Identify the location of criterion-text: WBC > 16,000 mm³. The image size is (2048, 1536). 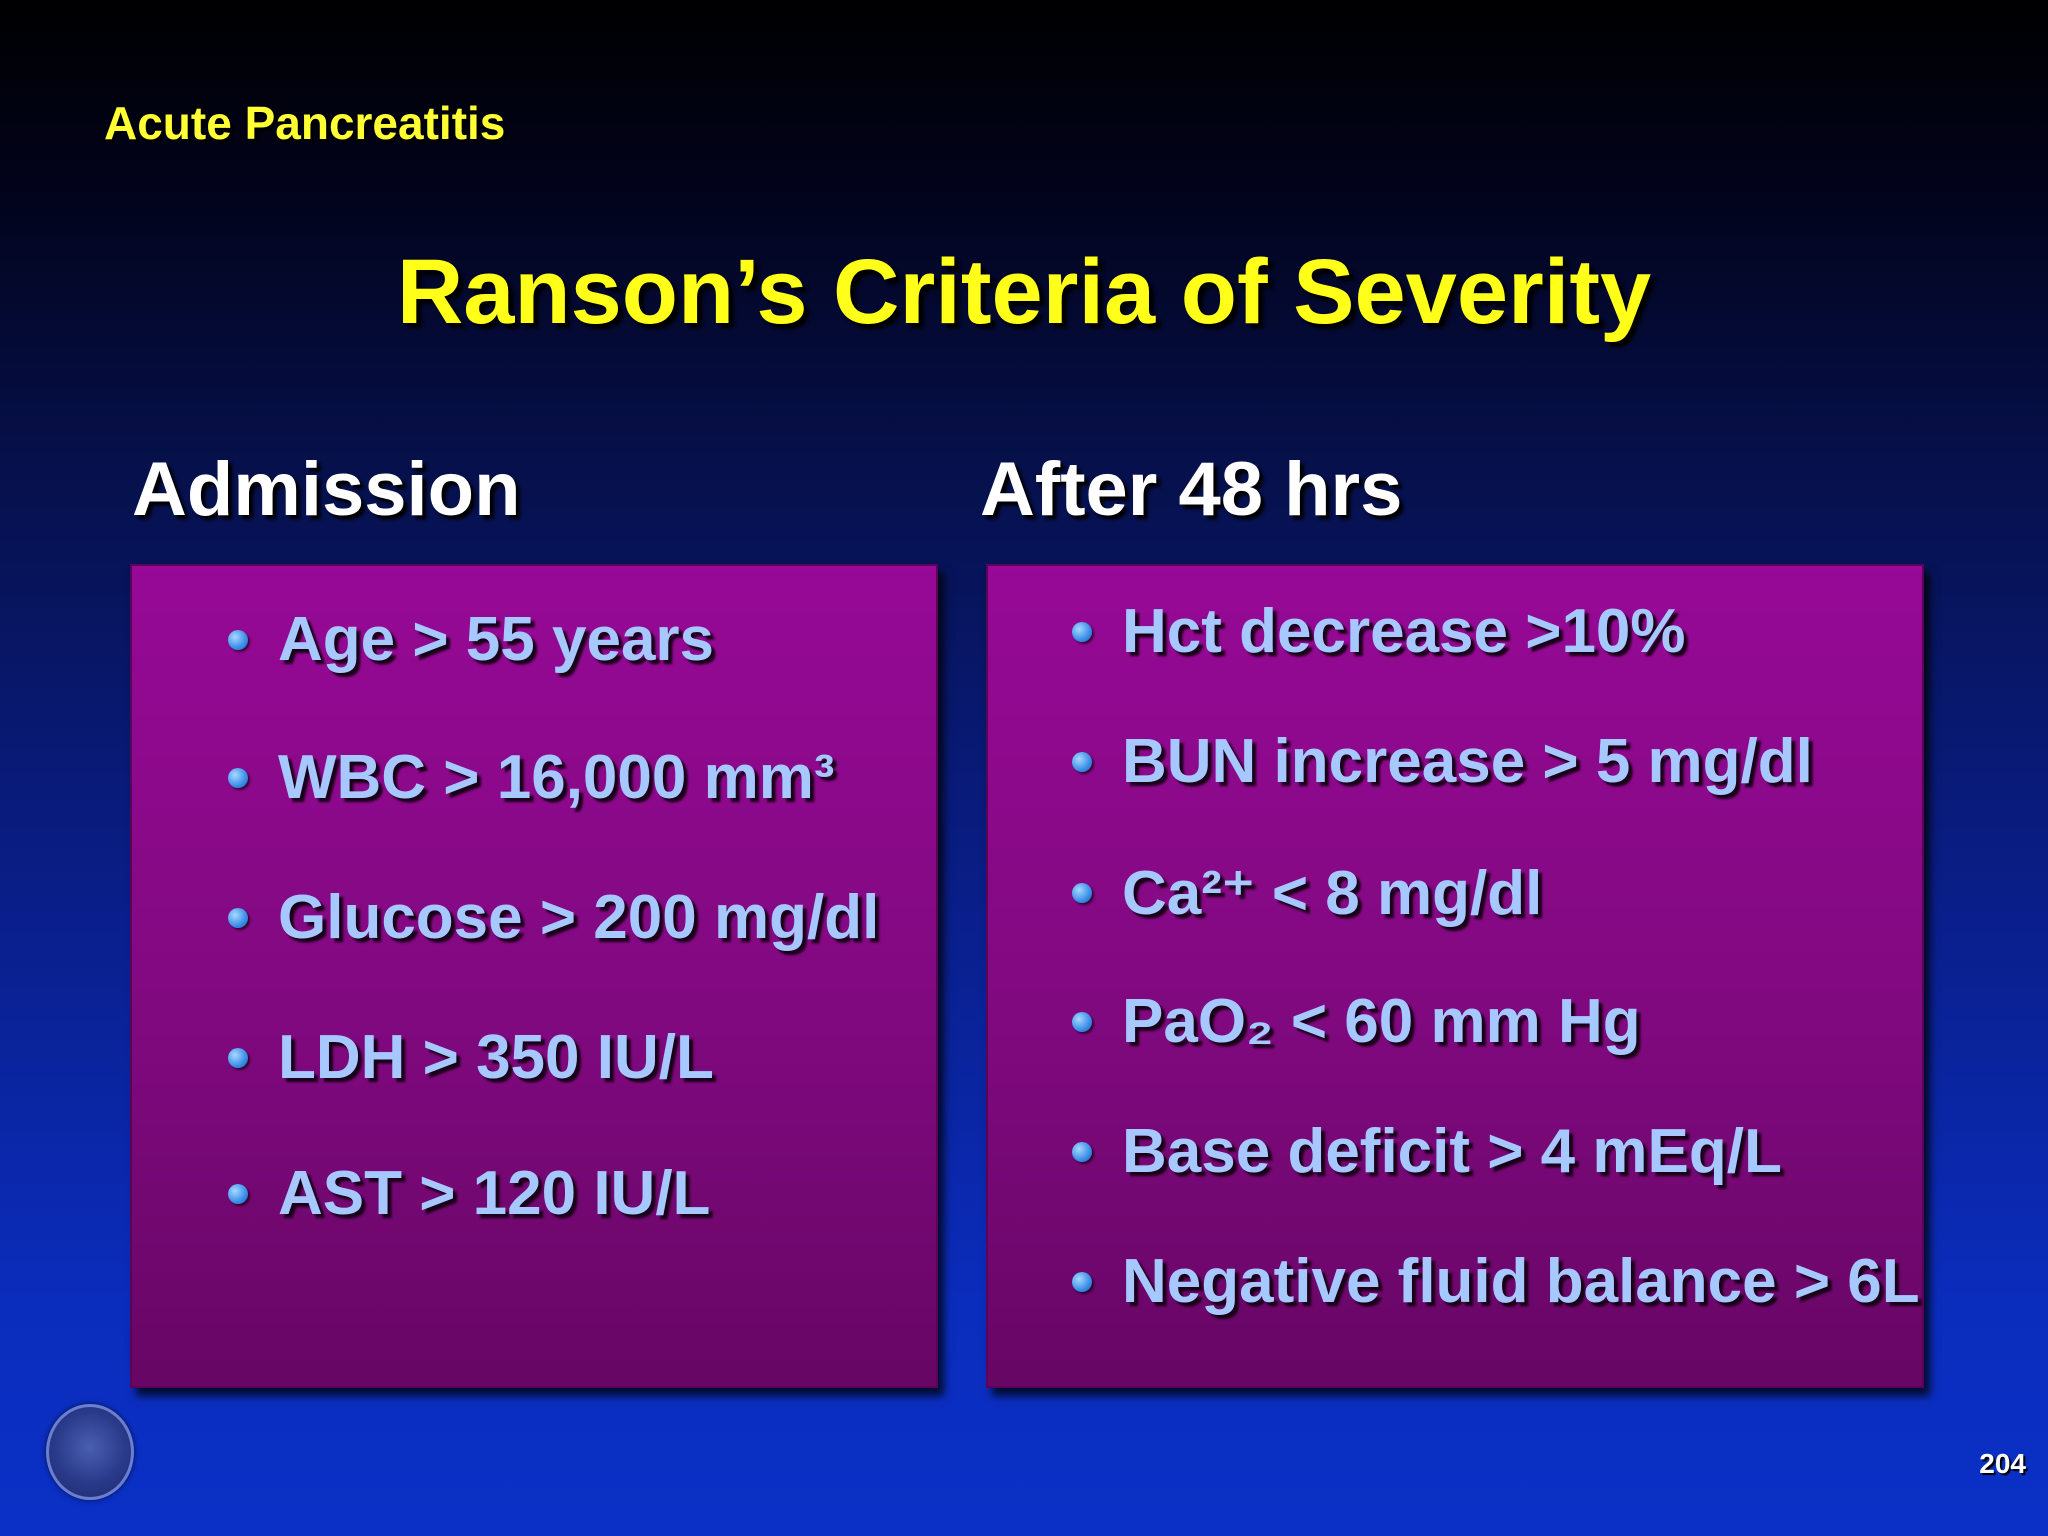
(556, 777).